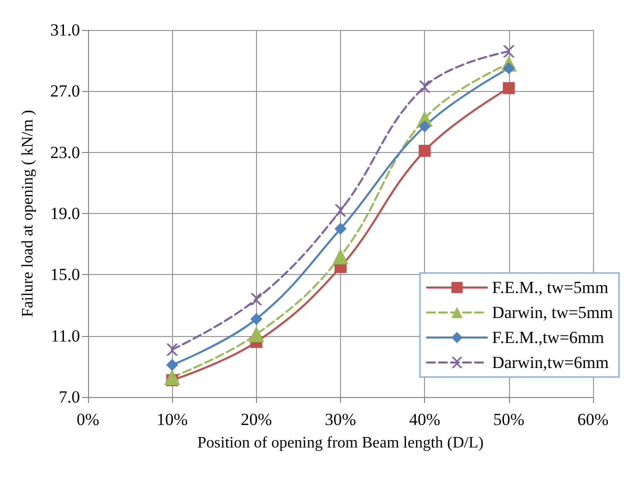 The height and width of the screenshot is (485, 631). Describe the element at coordinates (548, 337) in the screenshot. I see `legend-label: F.E.M.,tw=6mm` at that location.